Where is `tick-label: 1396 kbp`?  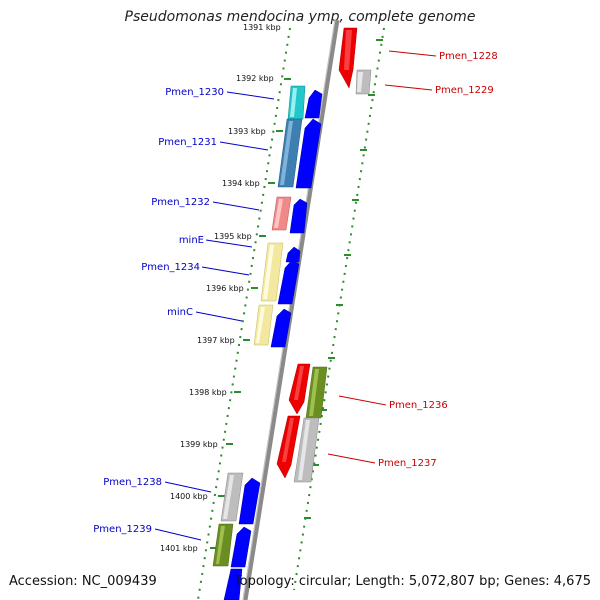 tick-label: 1396 kbp is located at coordinates (225, 288).